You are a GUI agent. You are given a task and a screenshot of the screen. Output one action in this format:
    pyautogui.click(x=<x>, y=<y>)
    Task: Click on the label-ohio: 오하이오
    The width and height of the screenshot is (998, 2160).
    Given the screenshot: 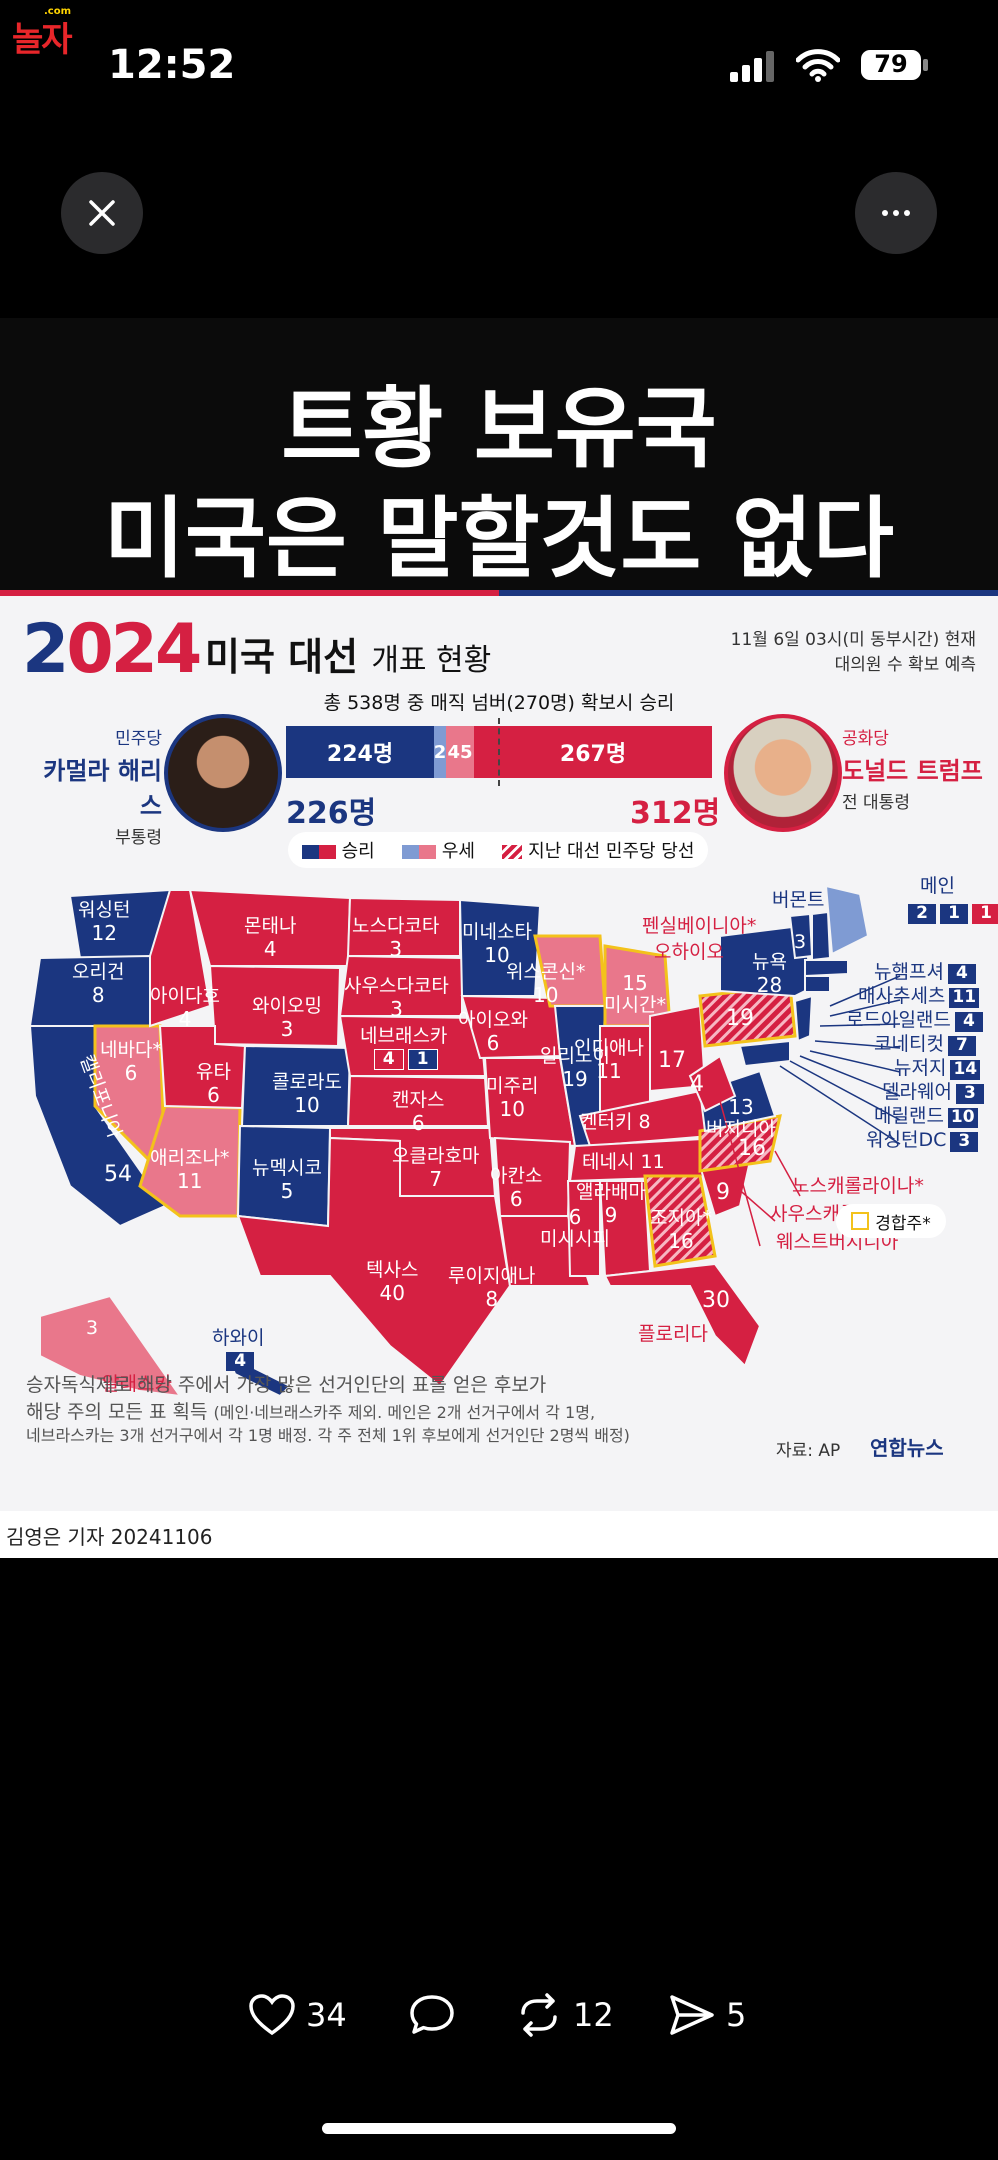 What is the action you would take?
    pyautogui.click(x=689, y=952)
    